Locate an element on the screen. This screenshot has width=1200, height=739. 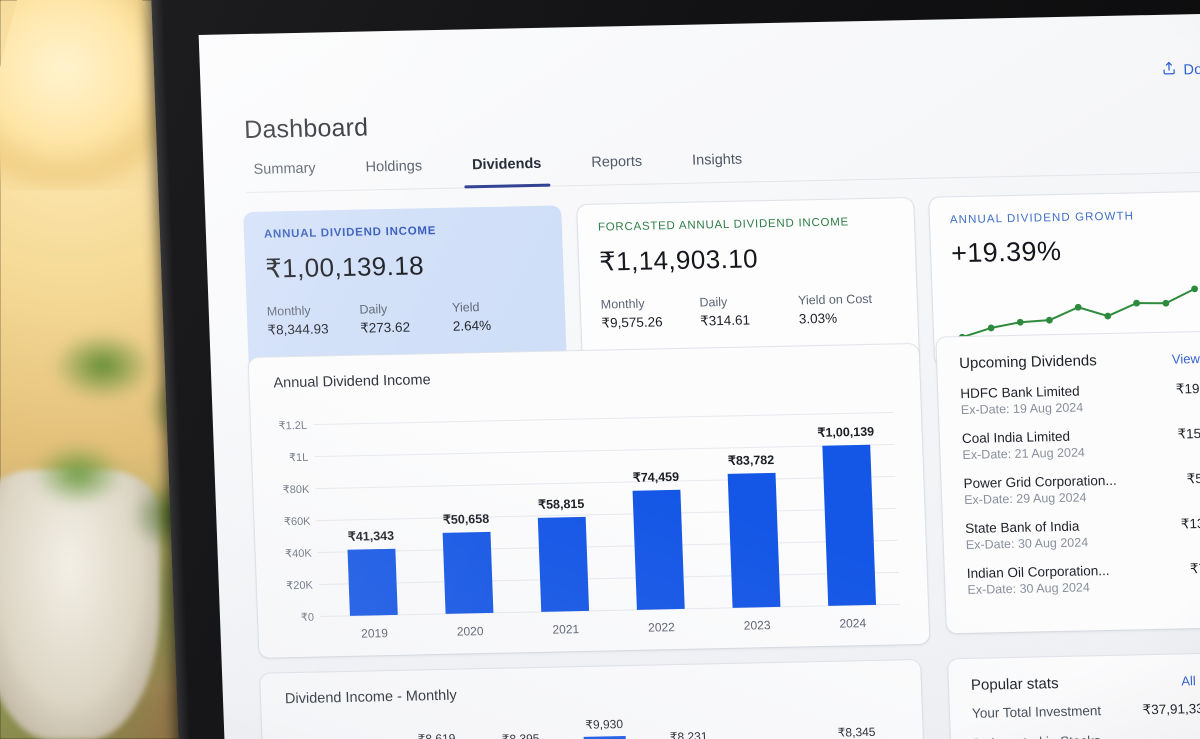
y-axis-tick-label: ₹40K is located at coordinates (299, 554).